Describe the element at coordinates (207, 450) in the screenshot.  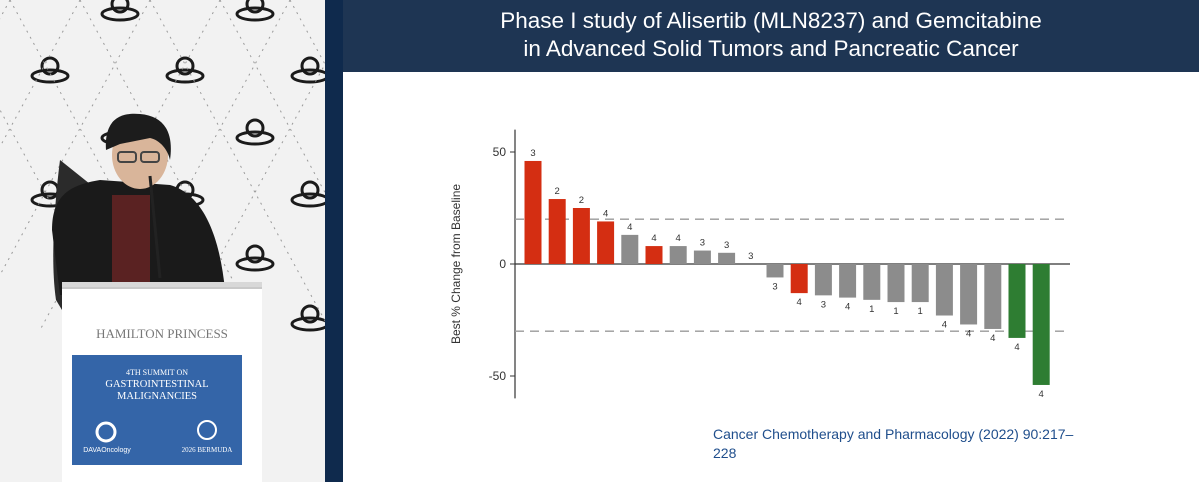
I see `svg-text: 2026 BERMUDA` at that location.